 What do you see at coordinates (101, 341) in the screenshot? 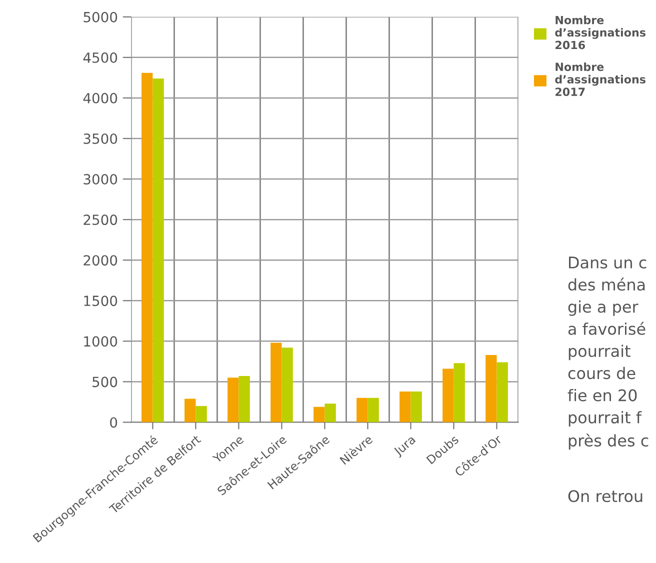
I see `y-tick-label: 1000` at bounding box center [101, 341].